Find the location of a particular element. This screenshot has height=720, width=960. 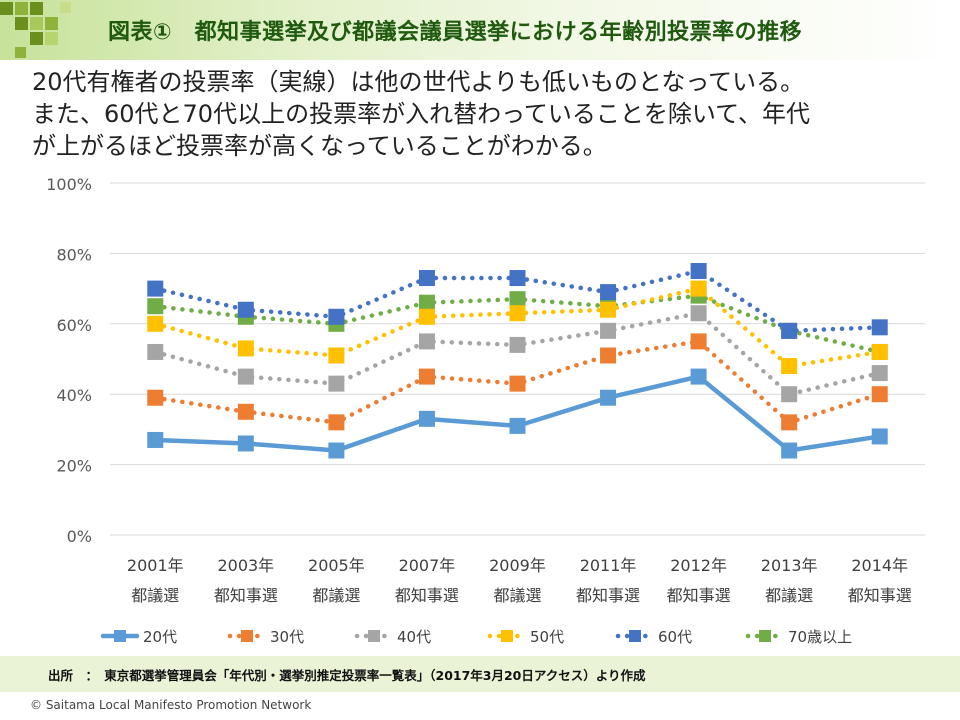

legend-label: 50代 is located at coordinates (547, 637).